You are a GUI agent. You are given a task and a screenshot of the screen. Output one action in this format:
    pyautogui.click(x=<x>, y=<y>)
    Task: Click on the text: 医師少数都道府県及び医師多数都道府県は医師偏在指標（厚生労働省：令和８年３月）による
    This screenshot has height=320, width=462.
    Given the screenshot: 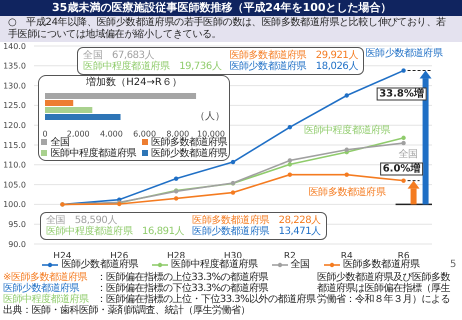 What is the action you would take?
    pyautogui.click(x=384, y=288)
    